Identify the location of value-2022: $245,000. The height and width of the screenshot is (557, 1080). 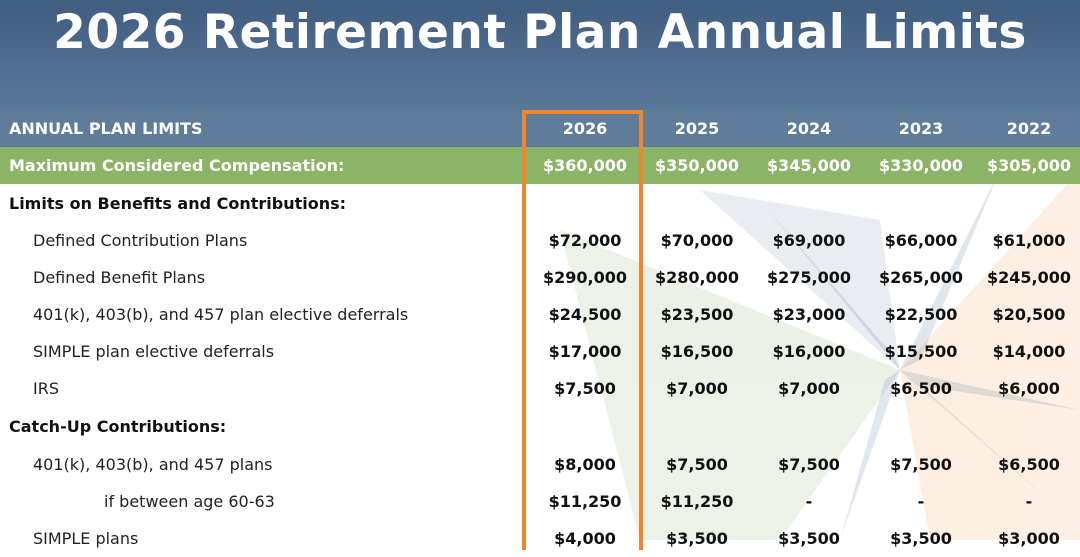
(1028, 277).